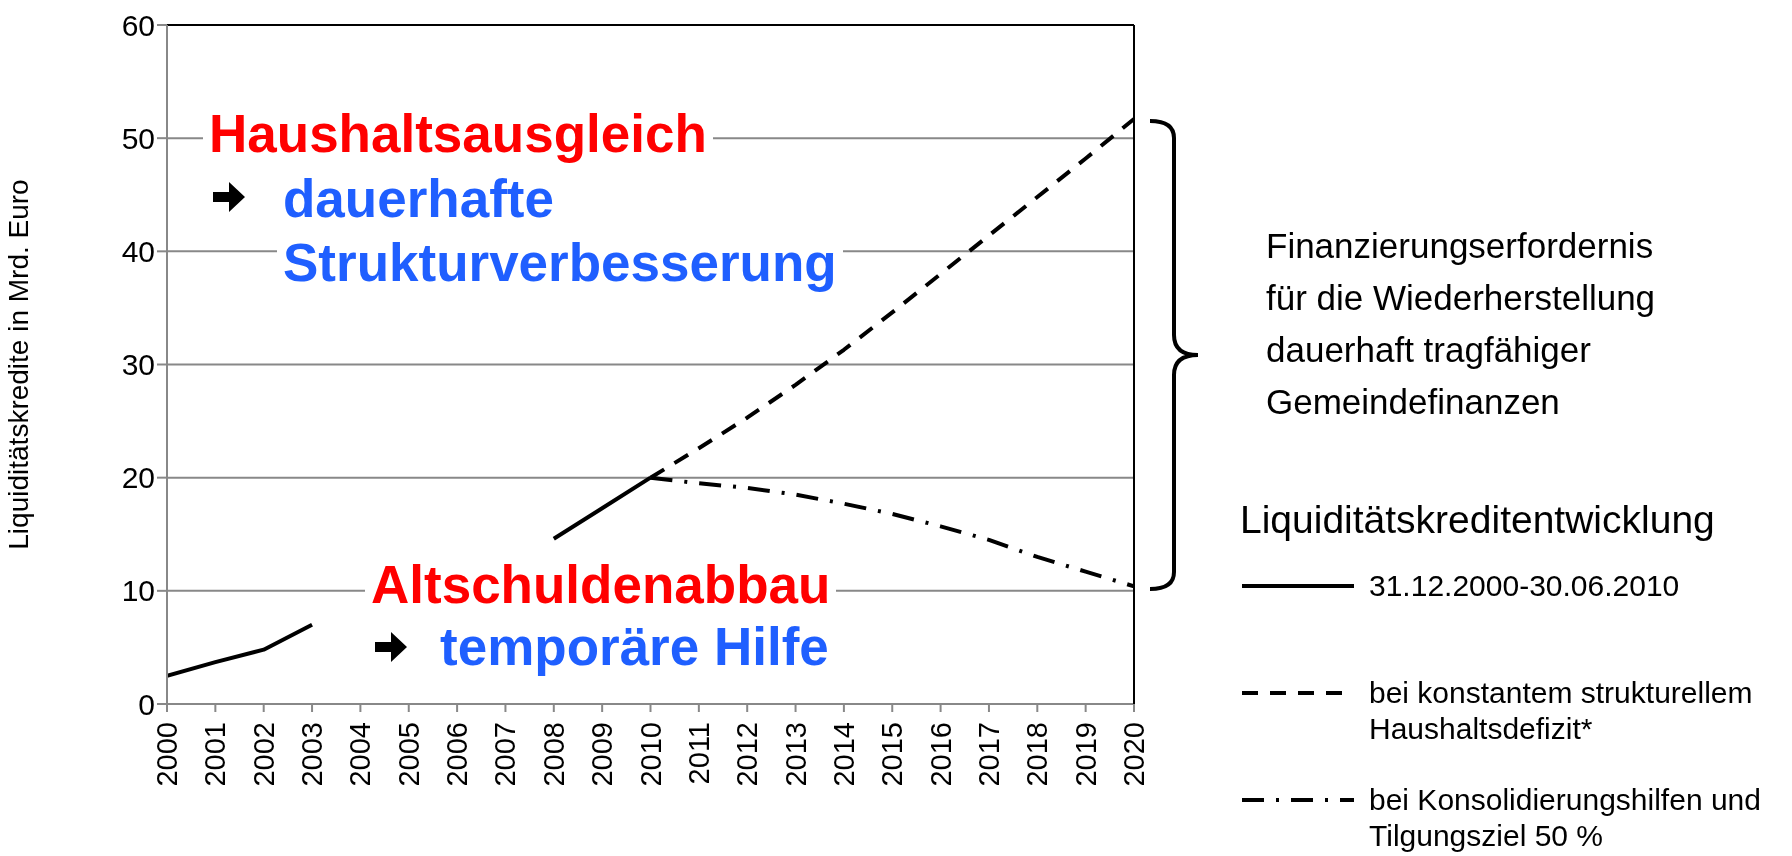 The height and width of the screenshot is (856, 1792). What do you see at coordinates (138, 591) in the screenshot?
I see `y-tick-label: 10` at bounding box center [138, 591].